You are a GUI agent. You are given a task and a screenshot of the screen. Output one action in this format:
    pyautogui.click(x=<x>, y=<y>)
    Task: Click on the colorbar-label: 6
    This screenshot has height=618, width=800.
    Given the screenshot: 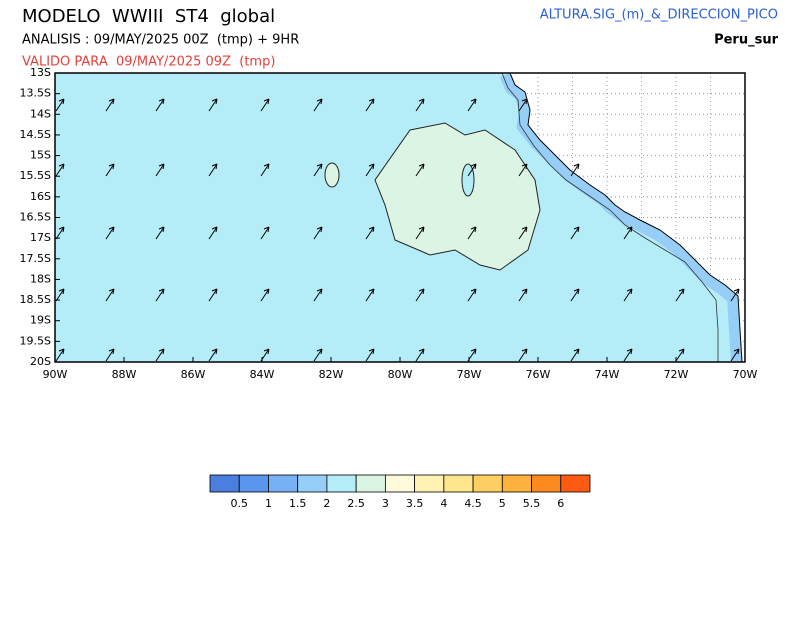 What is the action you would take?
    pyautogui.click(x=560, y=503)
    